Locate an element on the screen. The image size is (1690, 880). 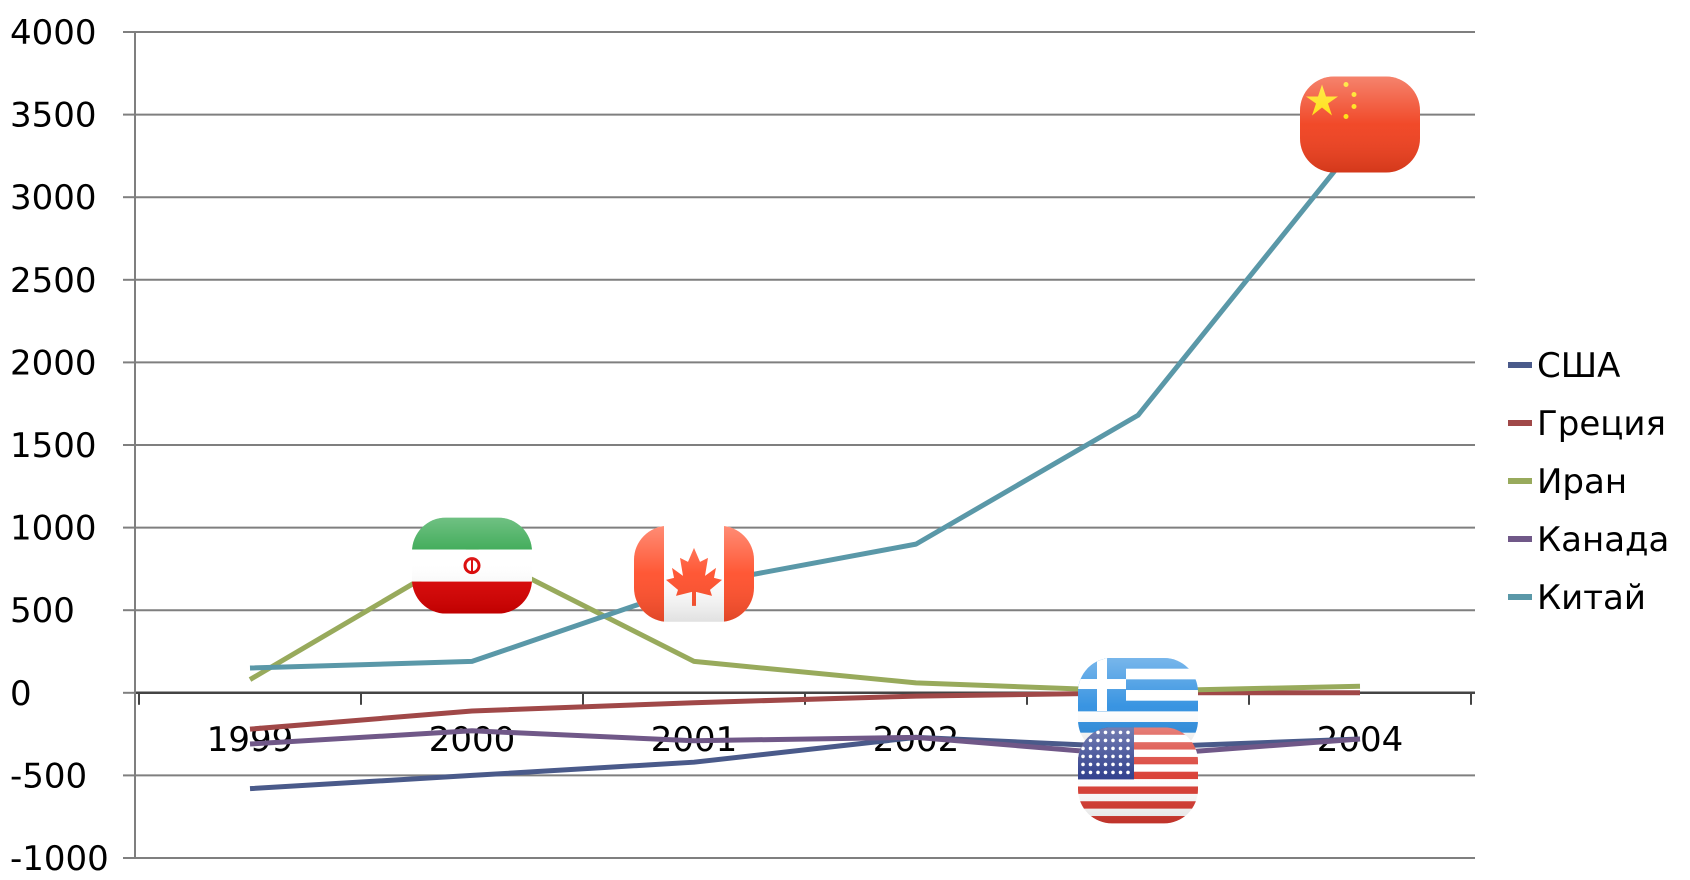
legend-label: Канада is located at coordinates (1603, 540).